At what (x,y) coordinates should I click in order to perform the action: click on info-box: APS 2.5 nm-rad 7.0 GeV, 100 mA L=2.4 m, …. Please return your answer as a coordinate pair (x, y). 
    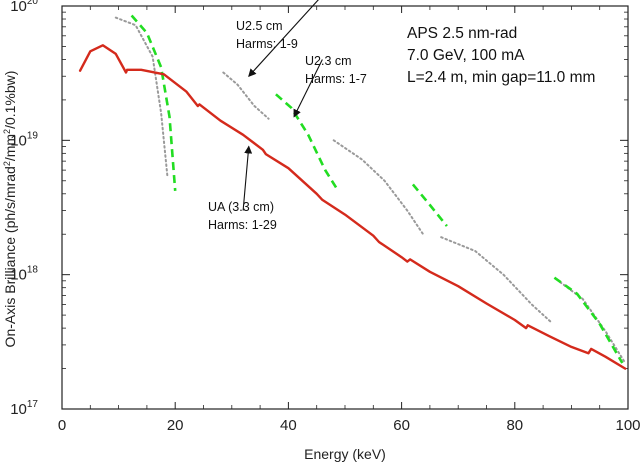
    Looking at the image, I should click on (501, 55).